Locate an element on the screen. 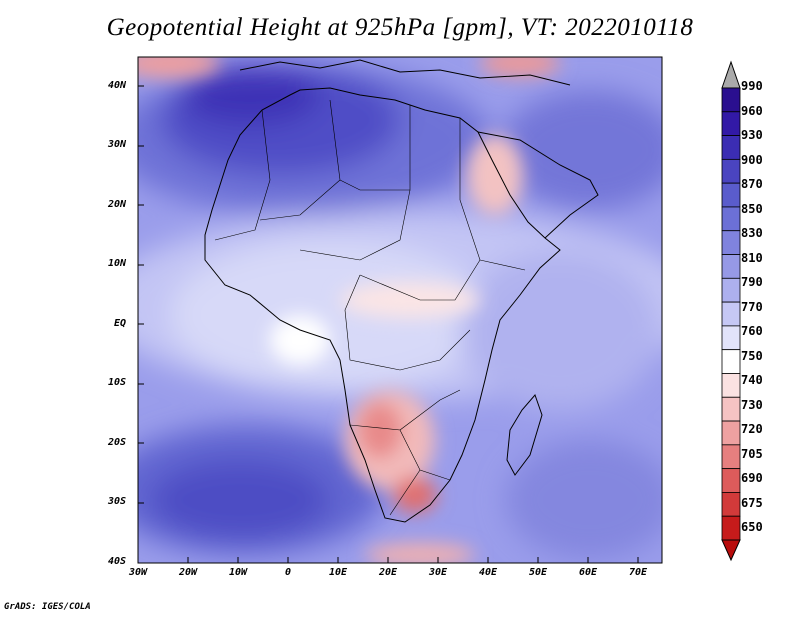 The image size is (800, 618). colorbar is located at coordinates (731, 311).